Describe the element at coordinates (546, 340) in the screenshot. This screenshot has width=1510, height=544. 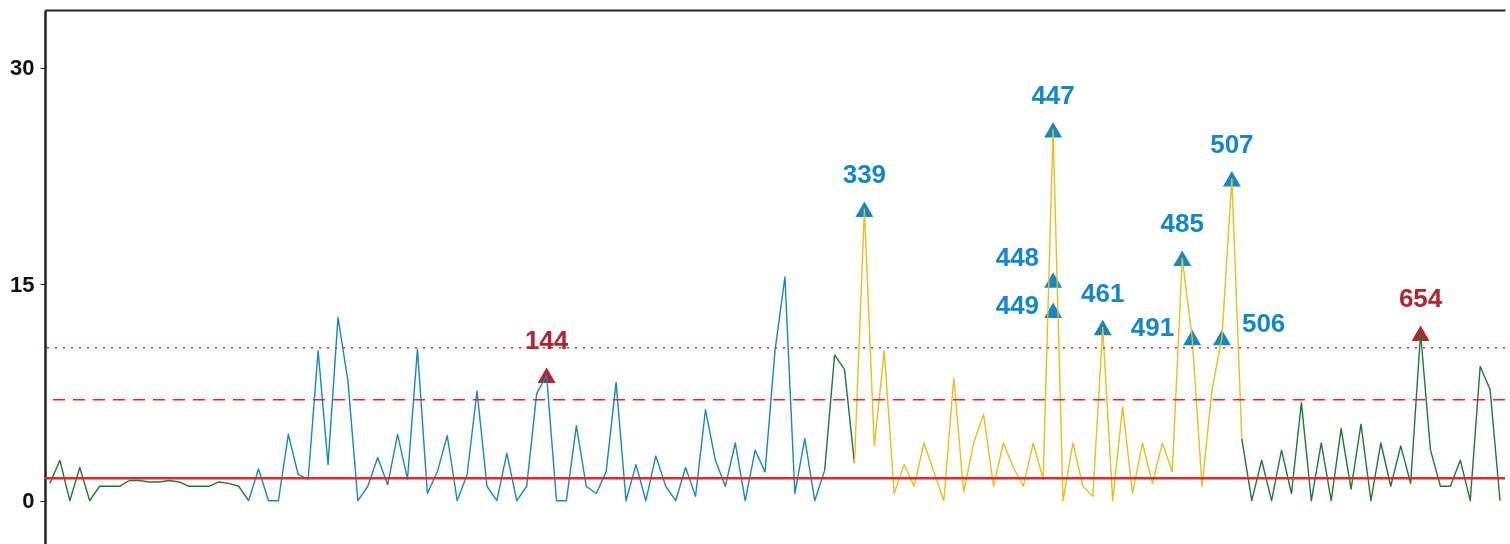
I see `annotation: 144` at that location.